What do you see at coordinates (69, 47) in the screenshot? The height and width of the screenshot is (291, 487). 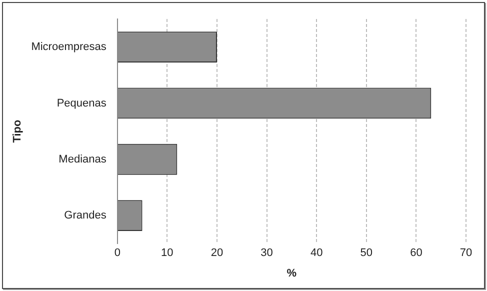 I see `y-tick-label: Microempresas` at bounding box center [69, 47].